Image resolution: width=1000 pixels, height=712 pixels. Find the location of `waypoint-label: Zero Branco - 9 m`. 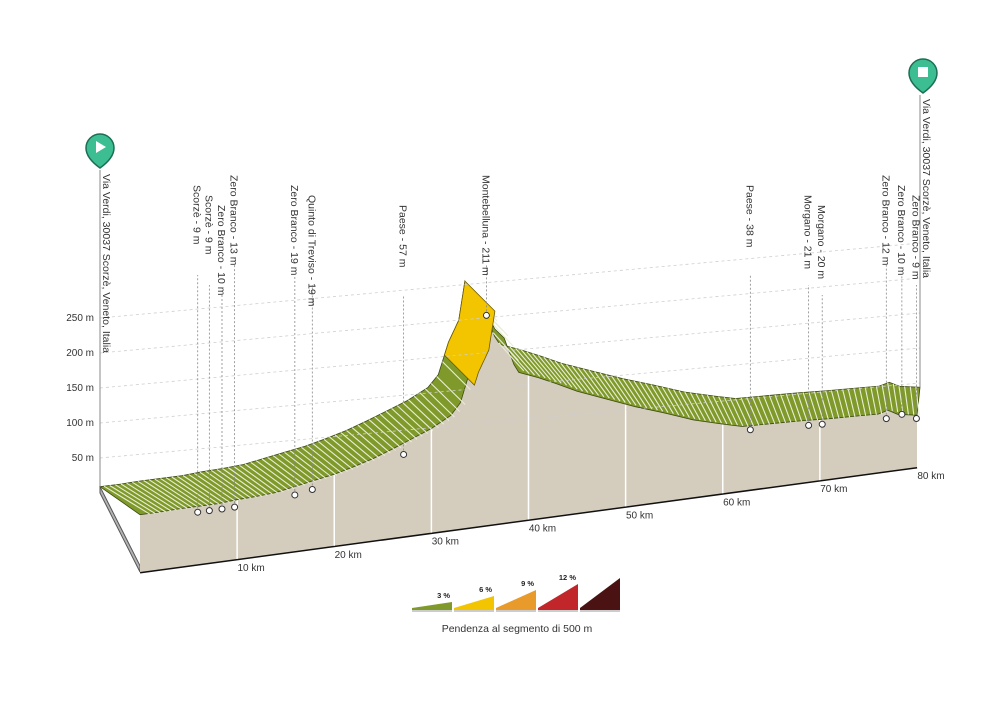

waypoint-label: Zero Branco - 9 m is located at coordinates (915, 237).